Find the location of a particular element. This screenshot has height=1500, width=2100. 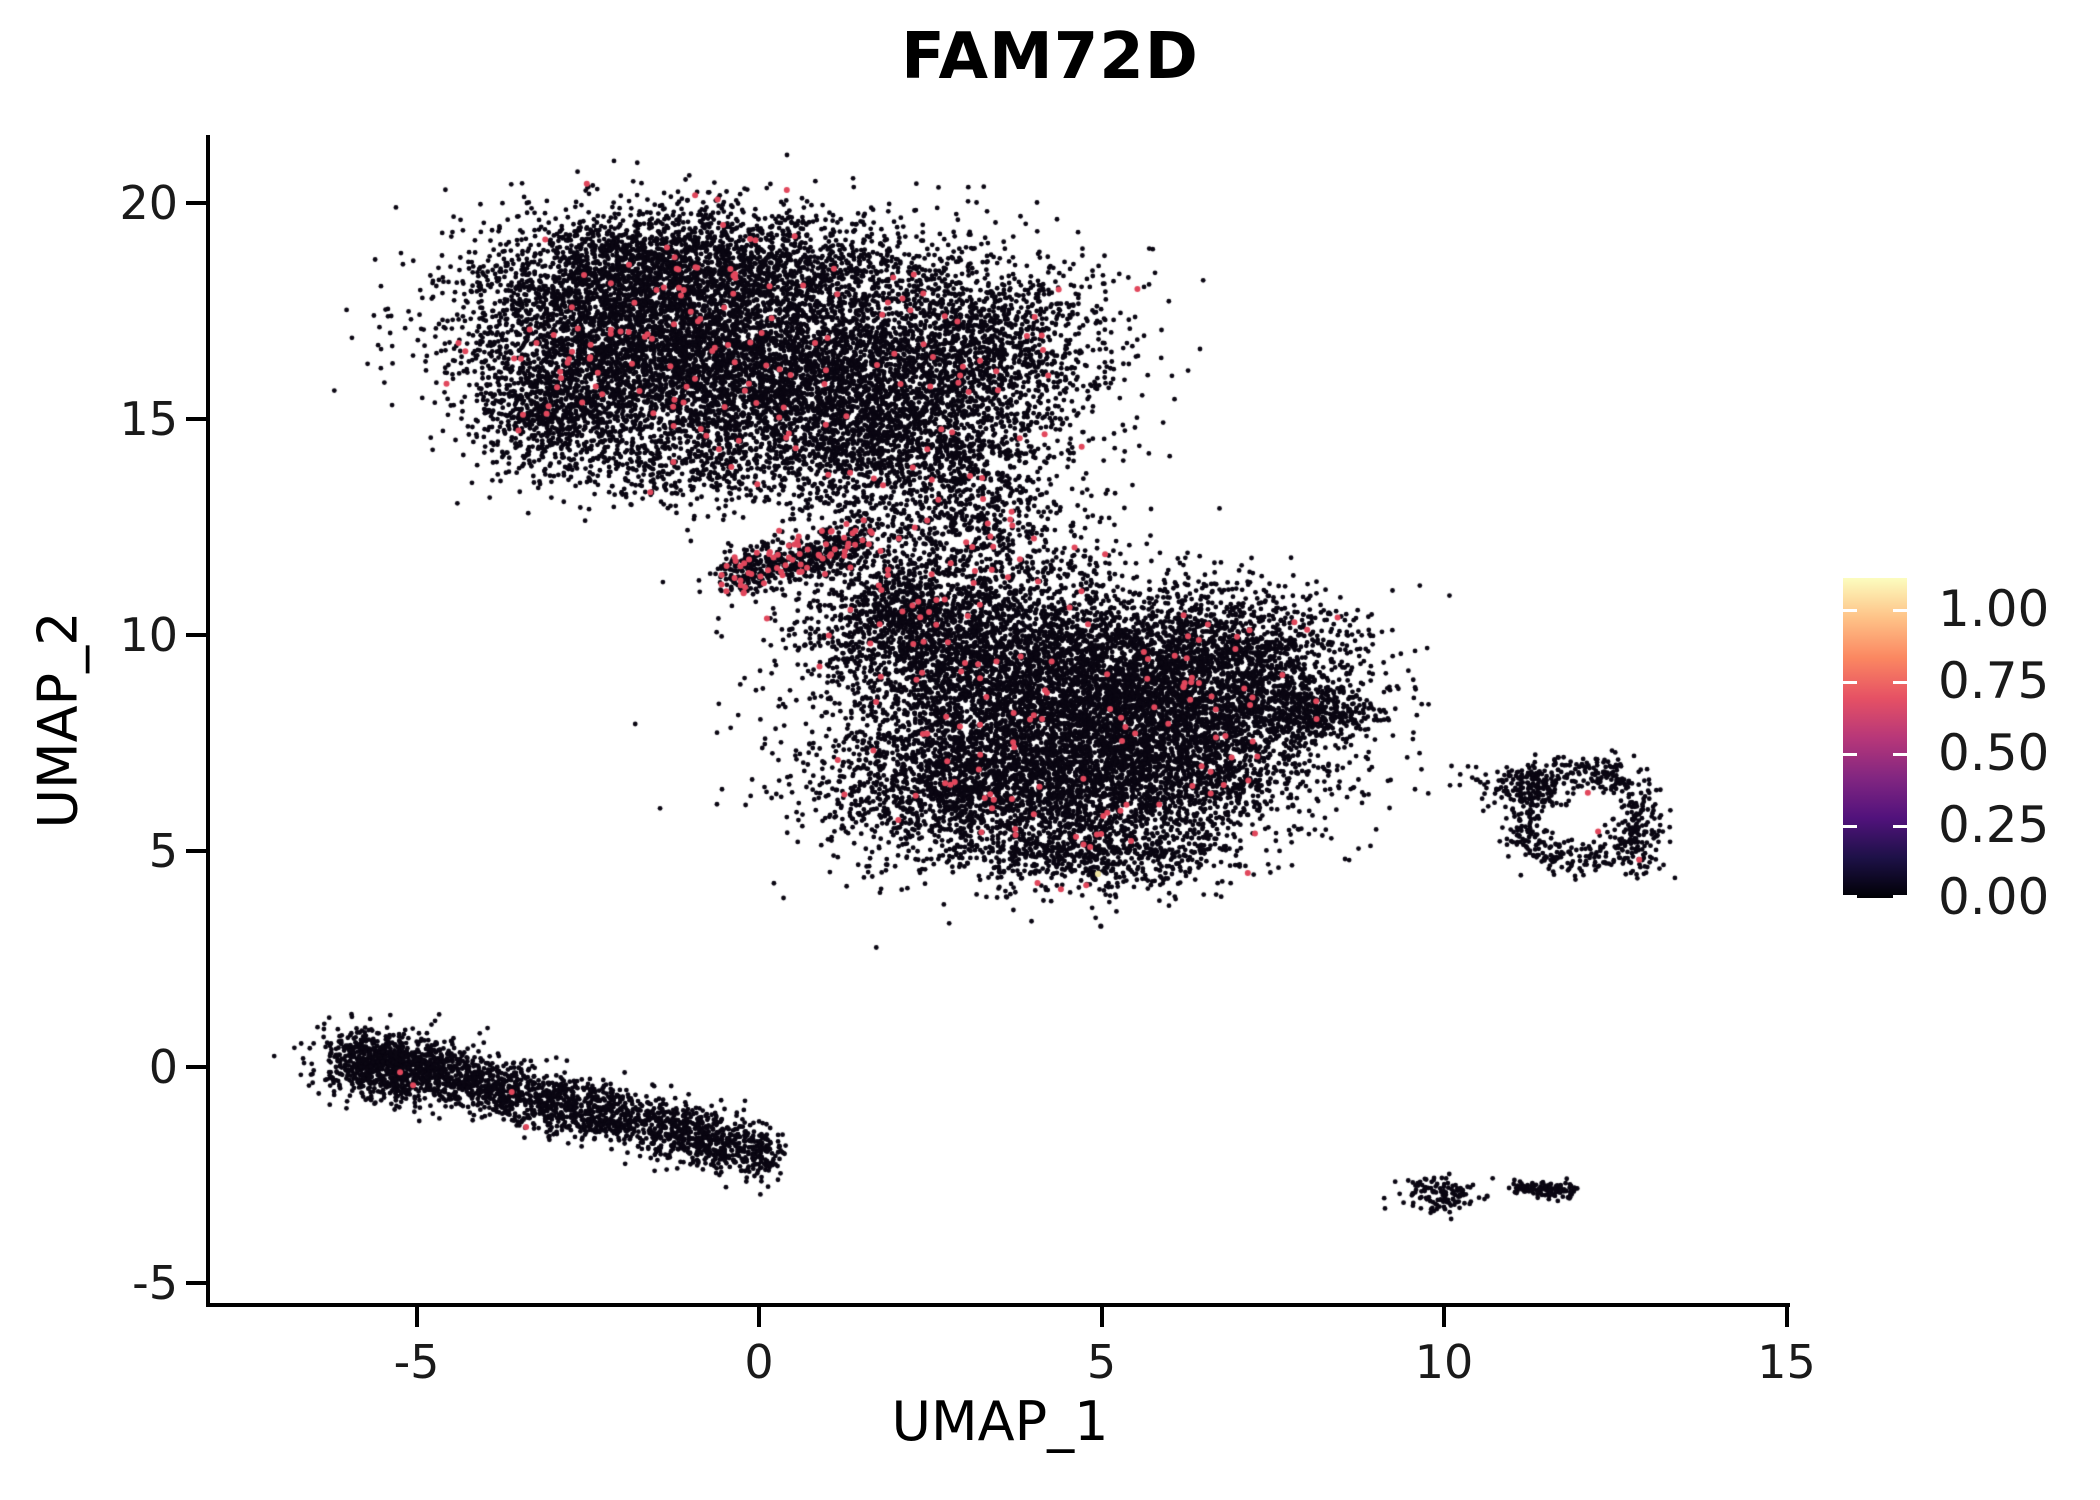

colorbar-label: 0.00 is located at coordinates (1994, 896).